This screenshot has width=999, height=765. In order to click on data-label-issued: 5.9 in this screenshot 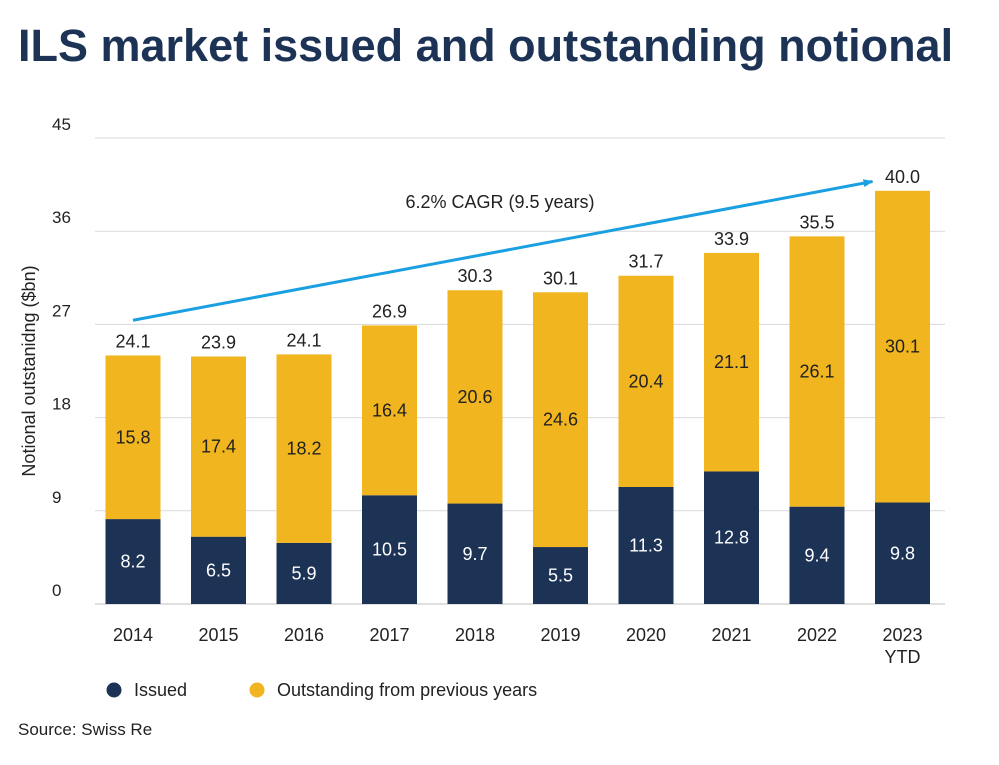, I will do `click(303, 573)`.